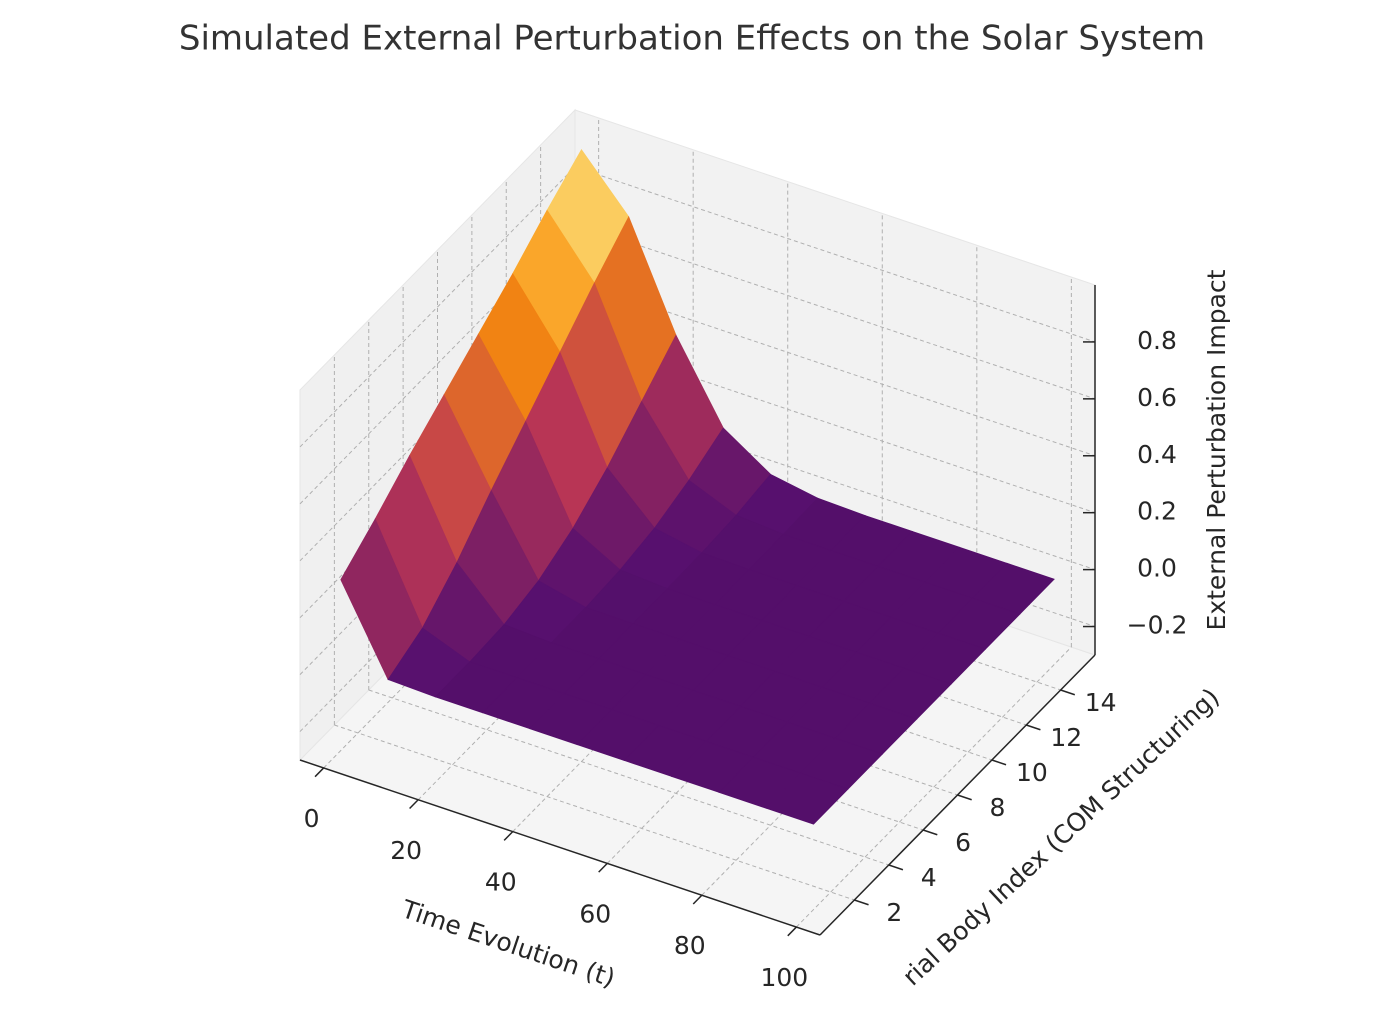 This screenshot has width=1384, height=1024. Describe the element at coordinates (501, 882) in the screenshot. I see `x-tick-label: 40` at that location.